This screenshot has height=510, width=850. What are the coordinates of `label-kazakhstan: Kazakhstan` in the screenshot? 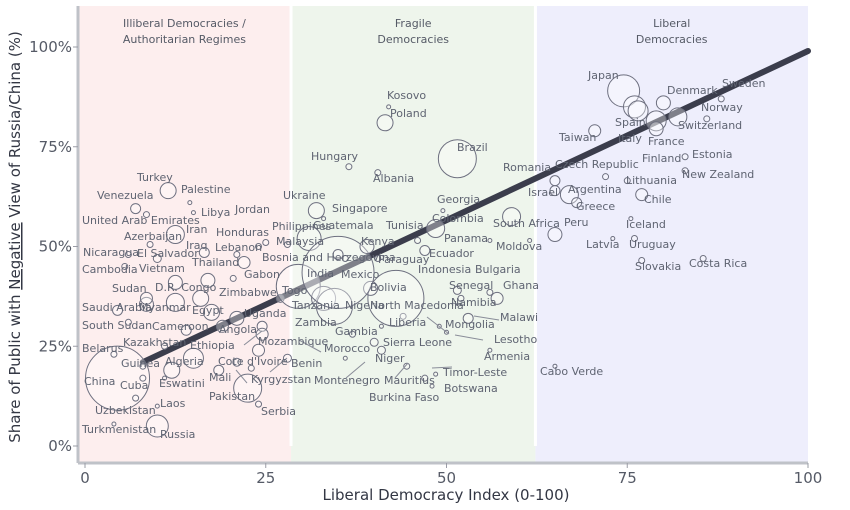 It's located at (154, 342).